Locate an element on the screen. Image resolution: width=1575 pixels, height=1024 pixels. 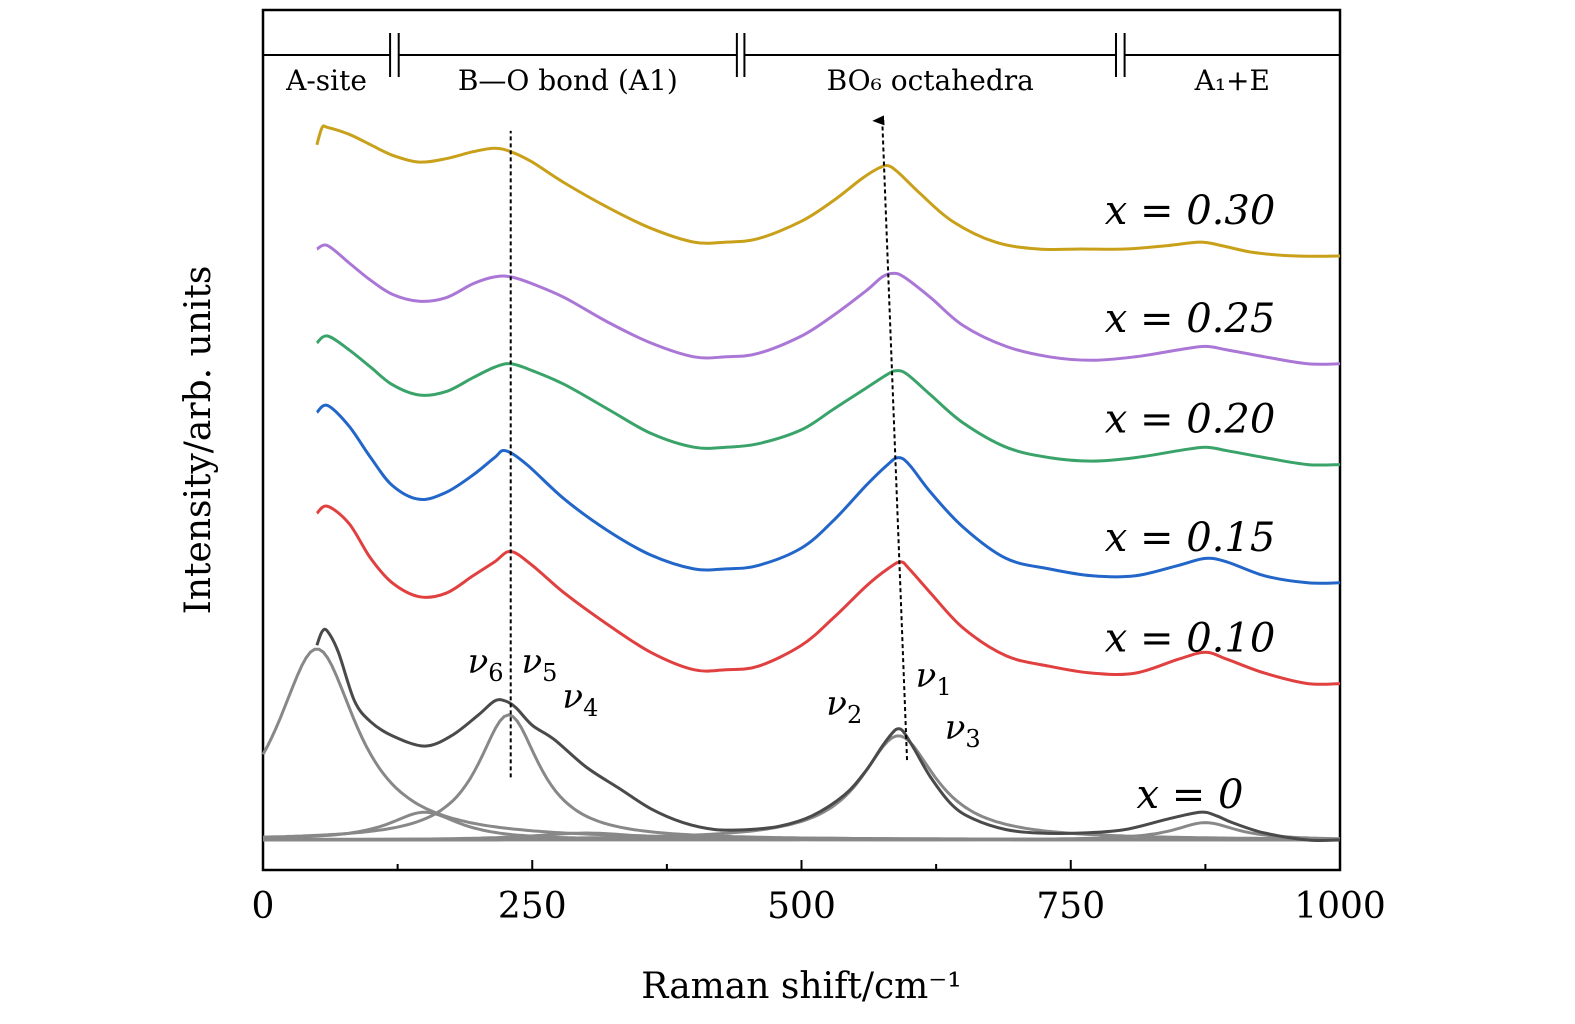
x-tick-label: 0 is located at coordinates (263, 906).